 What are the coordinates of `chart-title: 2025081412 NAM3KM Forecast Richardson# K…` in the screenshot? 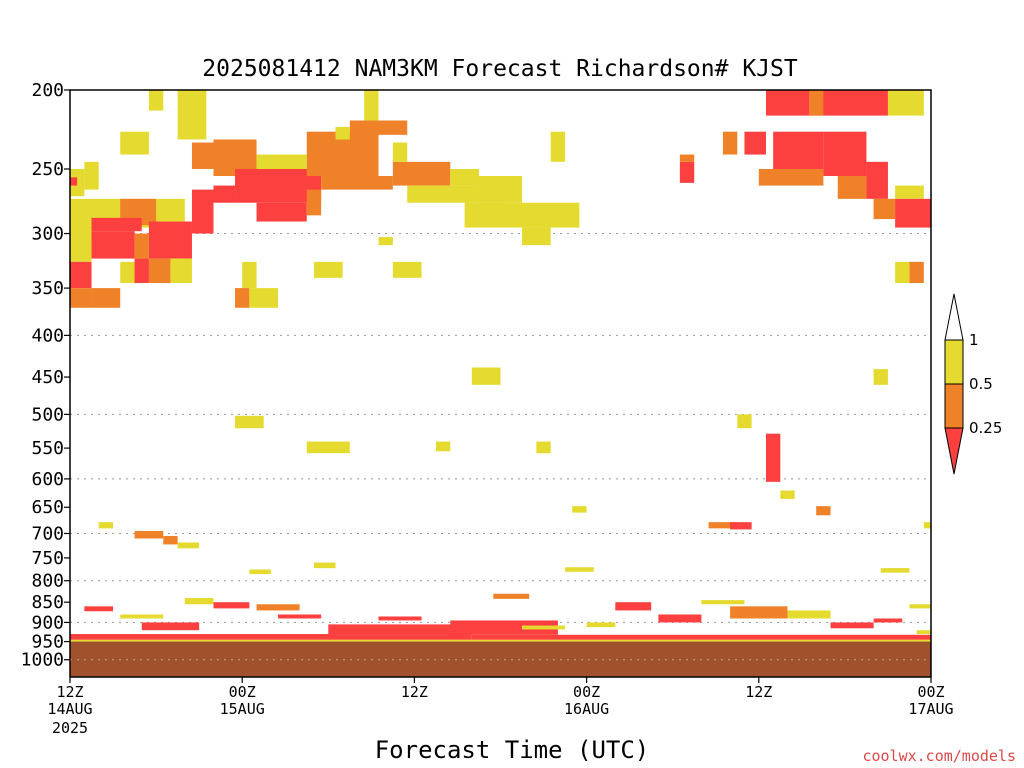 It's located at (500, 69).